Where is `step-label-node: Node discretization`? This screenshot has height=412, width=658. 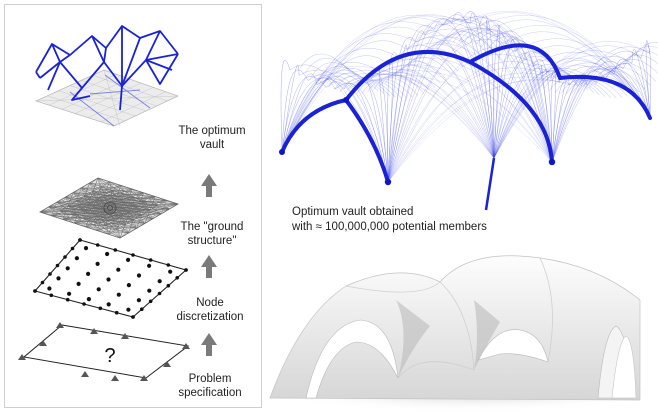 step-label-node: Node discretization is located at coordinates (210, 310).